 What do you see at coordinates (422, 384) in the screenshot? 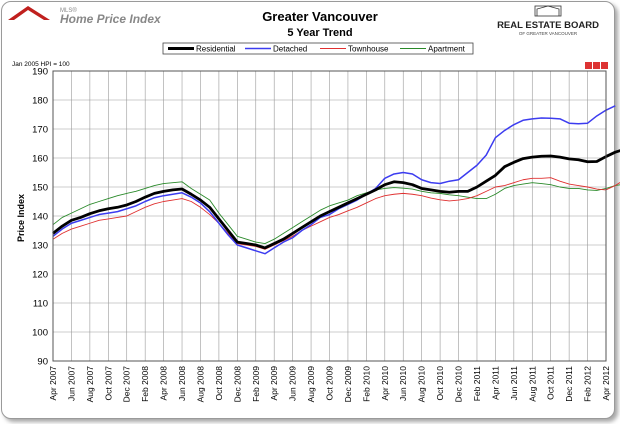
I see `x-tick-label: Aug 2010` at bounding box center [422, 384].